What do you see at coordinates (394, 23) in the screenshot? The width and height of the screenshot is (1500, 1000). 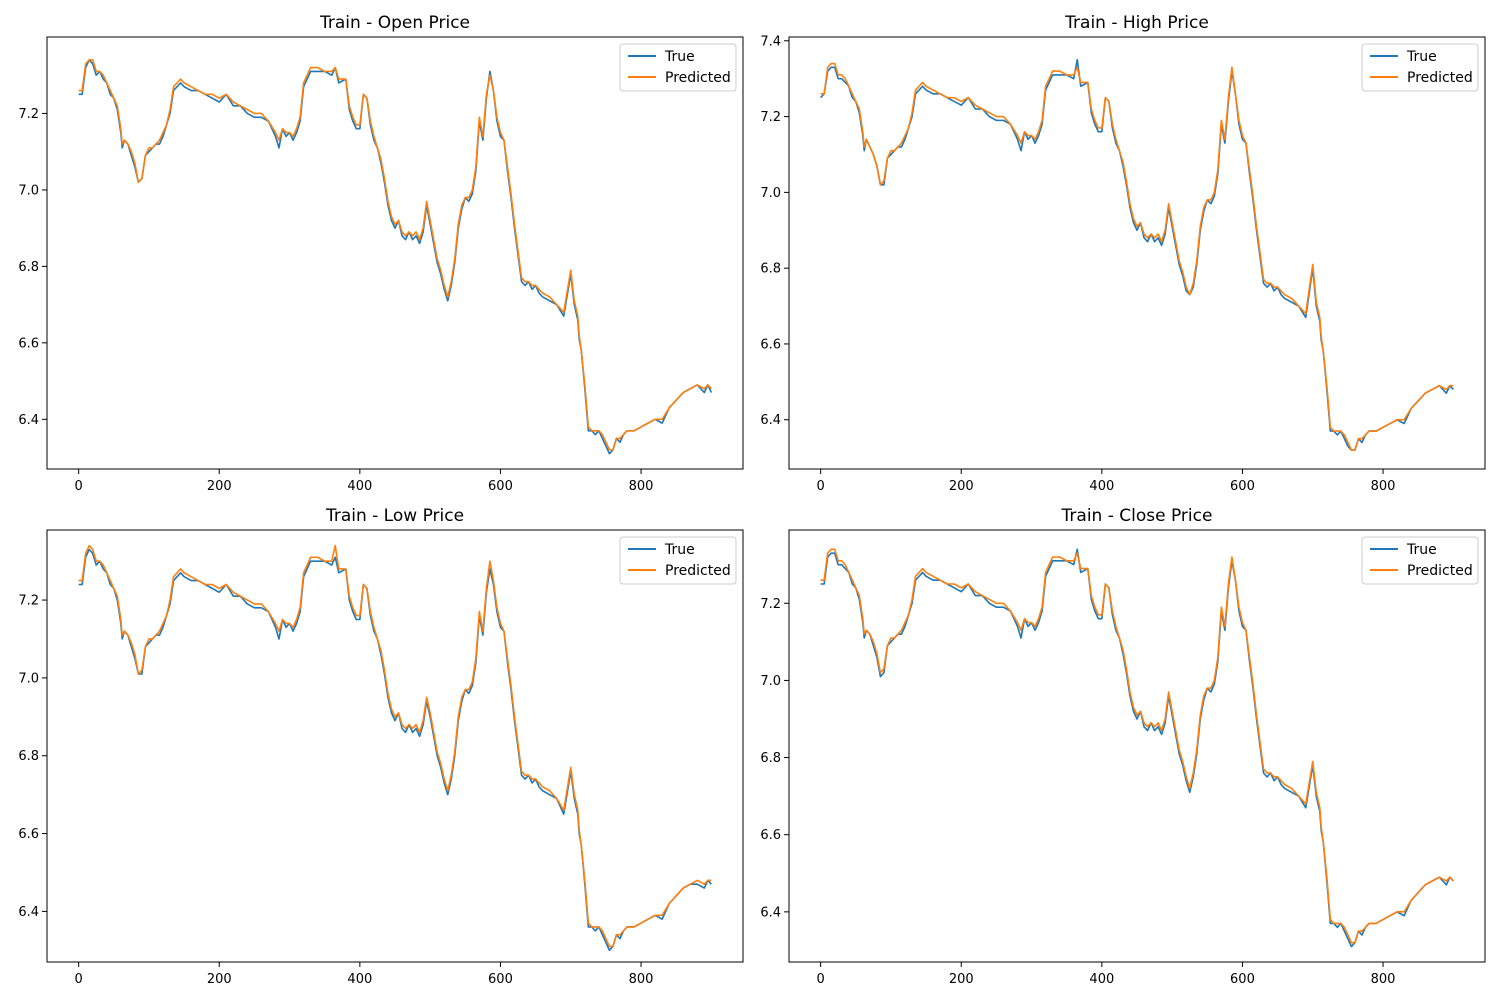 I see `chart-title: Train - Open Price` at bounding box center [394, 23].